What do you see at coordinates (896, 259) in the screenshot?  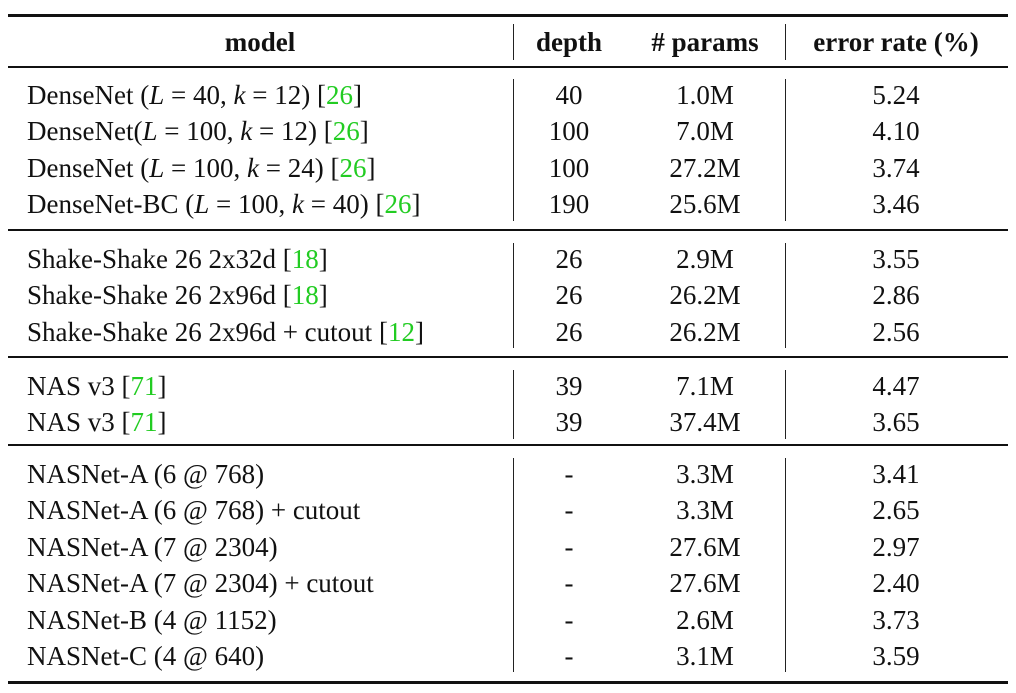 I see `error-rate-cell: 3.55` at bounding box center [896, 259].